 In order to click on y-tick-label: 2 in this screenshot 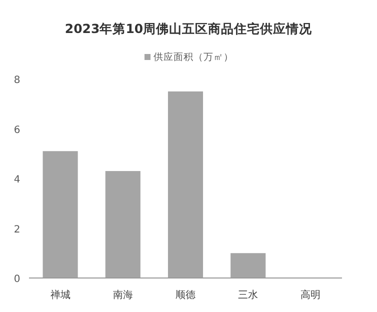, I will do `click(17, 230)`.